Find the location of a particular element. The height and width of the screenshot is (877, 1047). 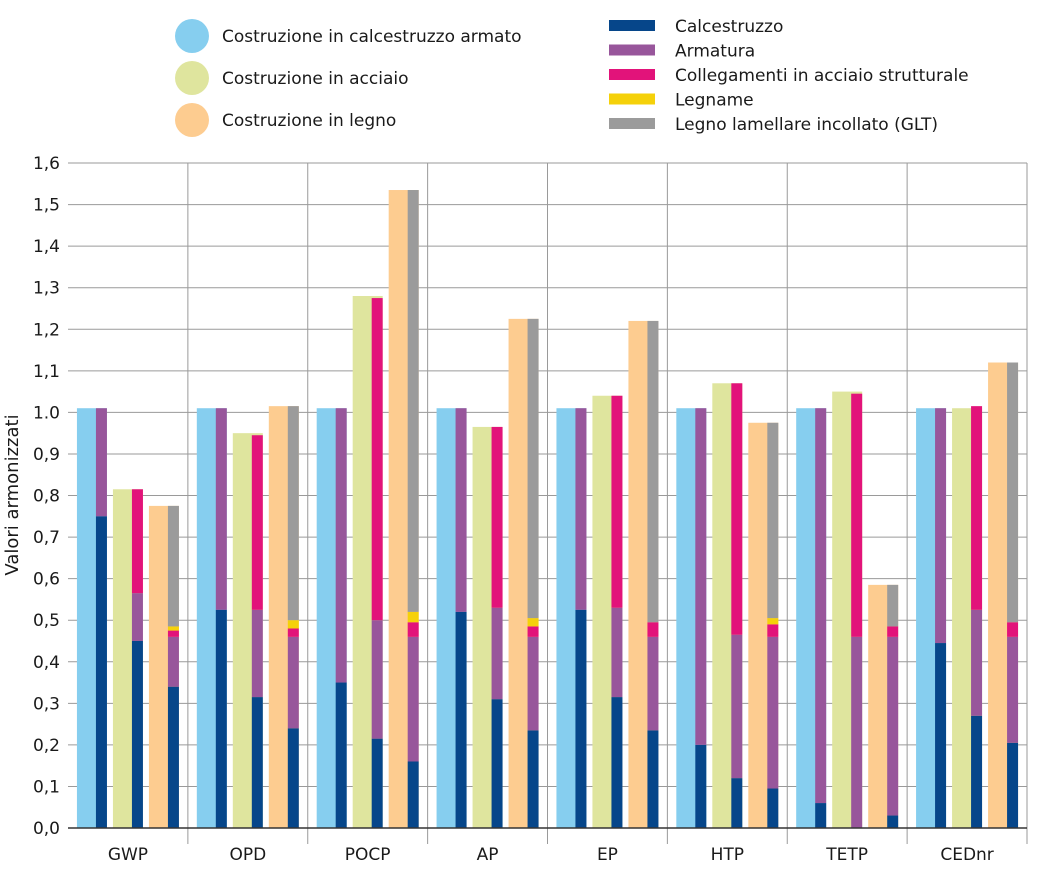

y-tick-label: 0,9 is located at coordinates (46, 455).